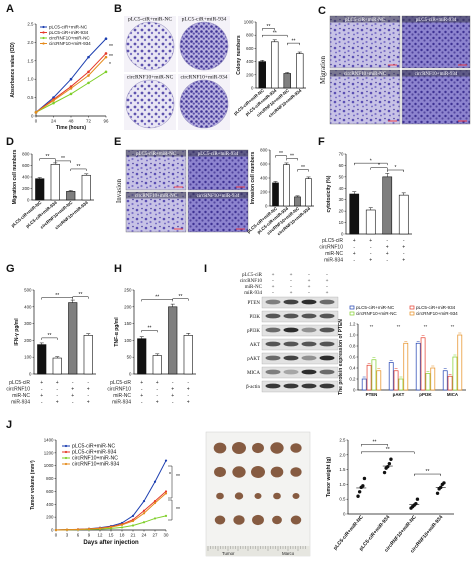 Image resolution: width=474 pixels, height=567 pixels. What do you see at coordinates (36, 121) in the screenshot?
I see `panel-a-xtick-label: 0` at bounding box center [36, 121].